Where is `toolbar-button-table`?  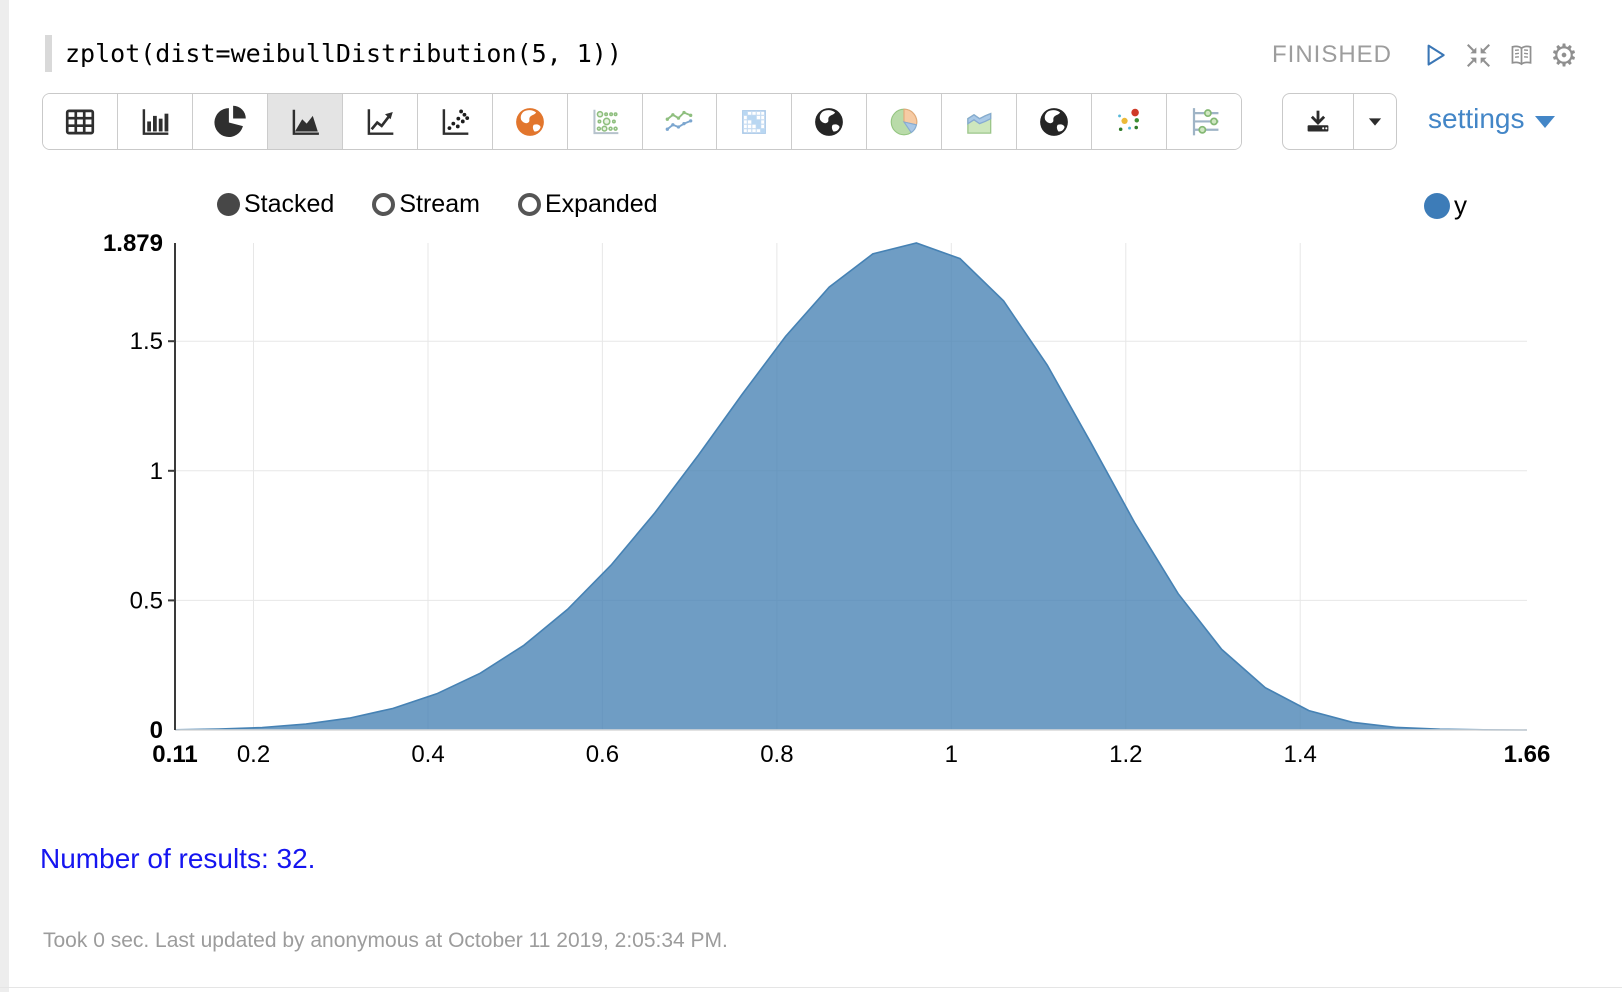 toolbar-button-table is located at coordinates (80, 121).